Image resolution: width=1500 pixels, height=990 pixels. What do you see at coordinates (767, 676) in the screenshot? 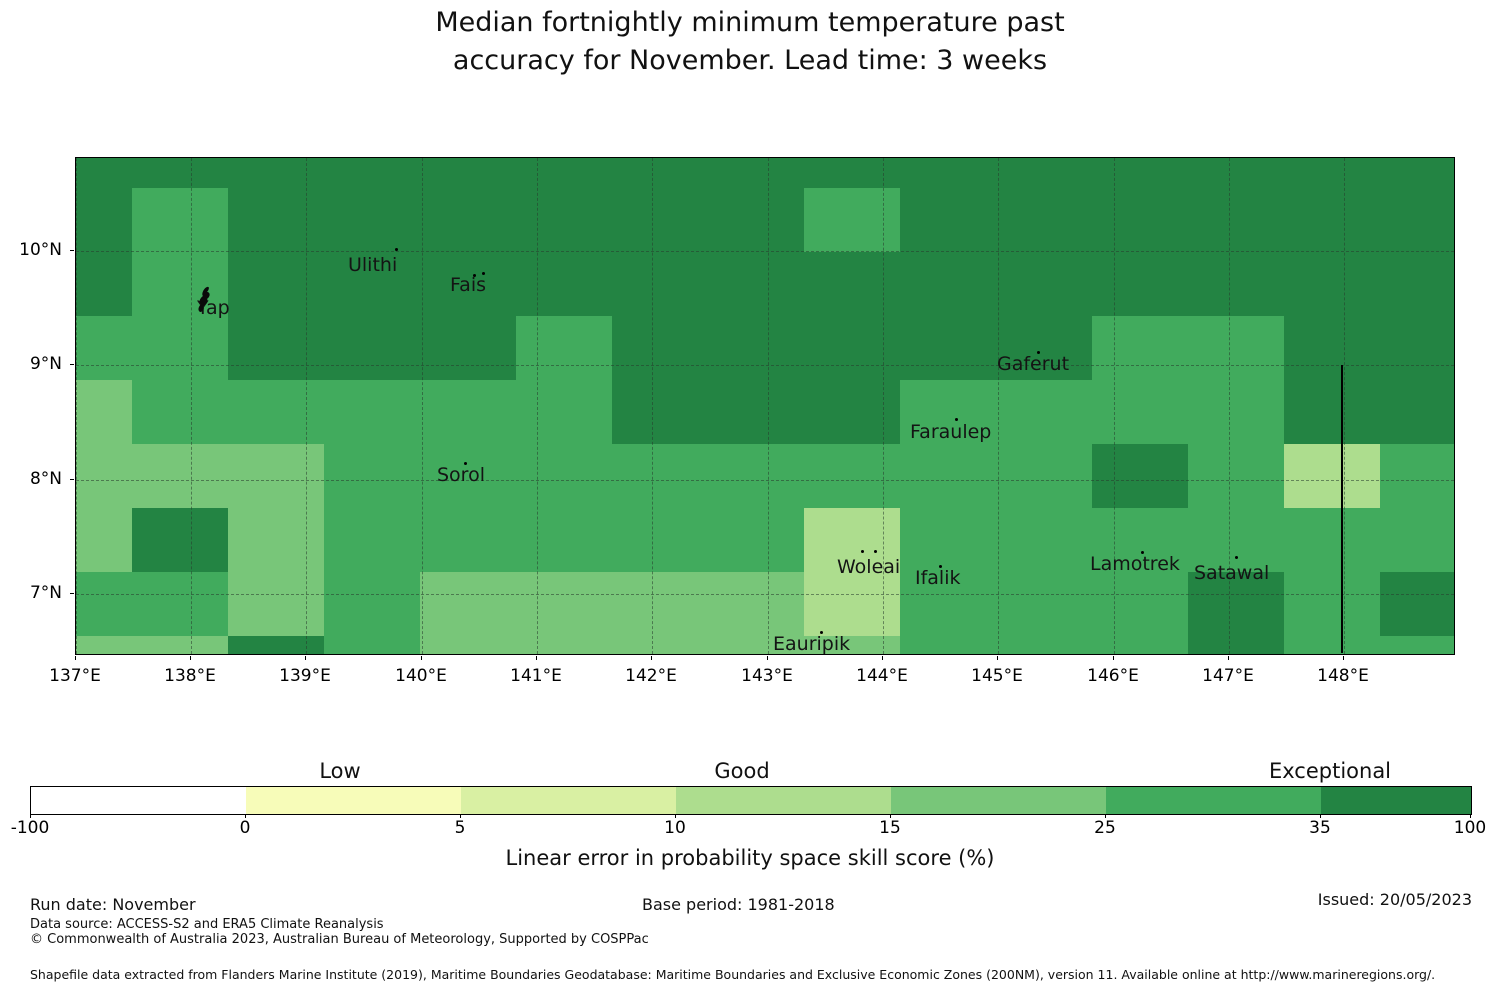
I see `x-axis-tick-label: 143°E` at bounding box center [767, 676].